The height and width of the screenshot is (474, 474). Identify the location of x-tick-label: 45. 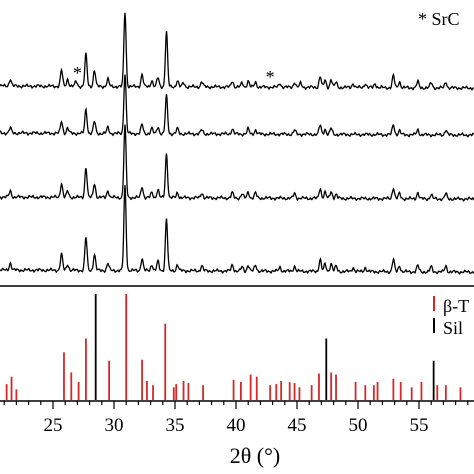
(297, 425).